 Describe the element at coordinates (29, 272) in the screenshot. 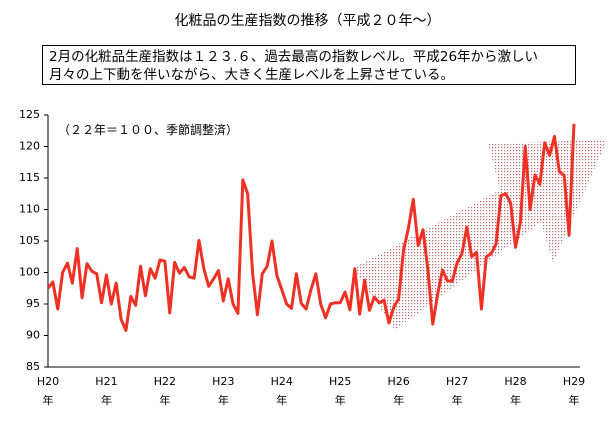

I see `y-tick-label: 100` at that location.